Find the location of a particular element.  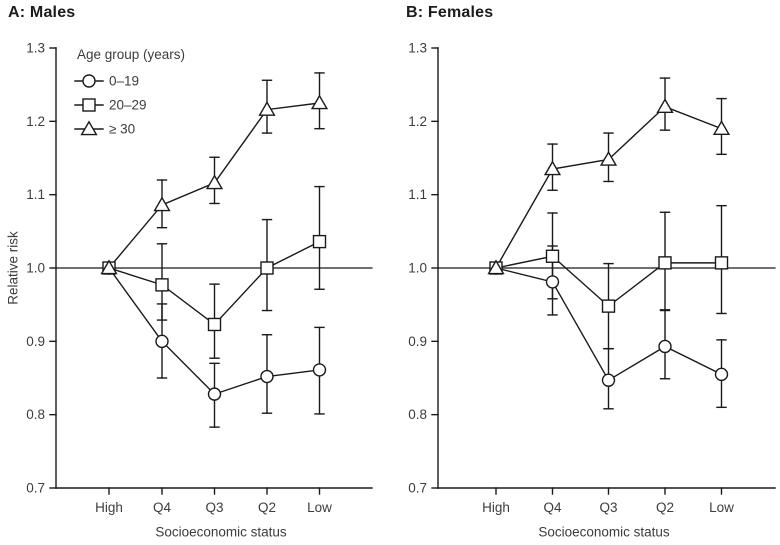

legend-item-20-29: 20–29 is located at coordinates (110, 105).